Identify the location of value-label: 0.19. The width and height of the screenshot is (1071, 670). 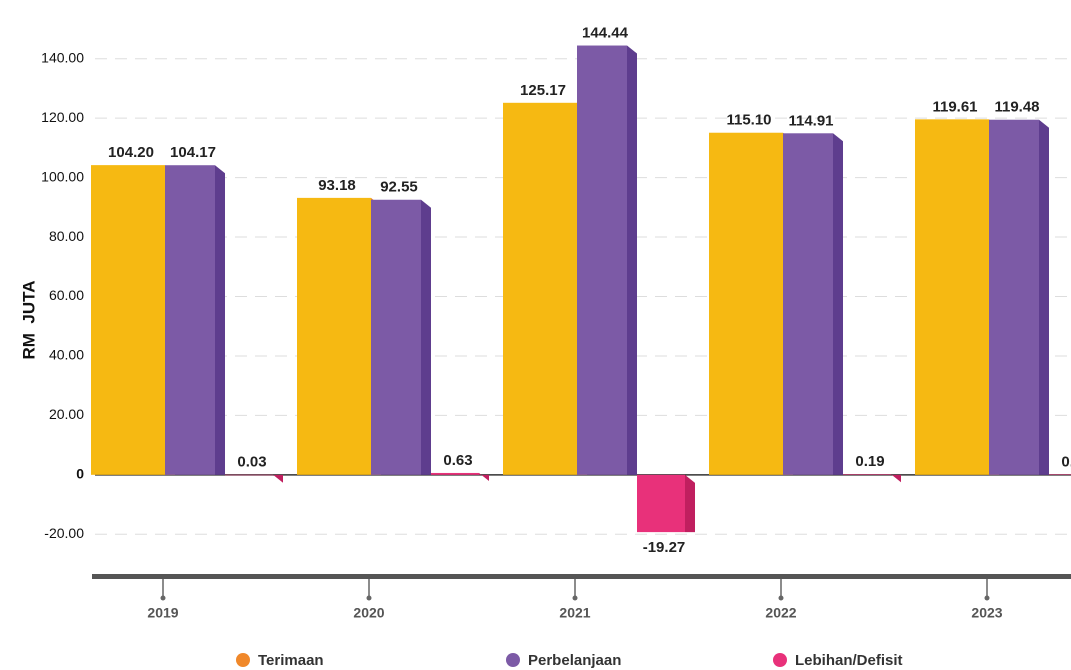
(869, 461).